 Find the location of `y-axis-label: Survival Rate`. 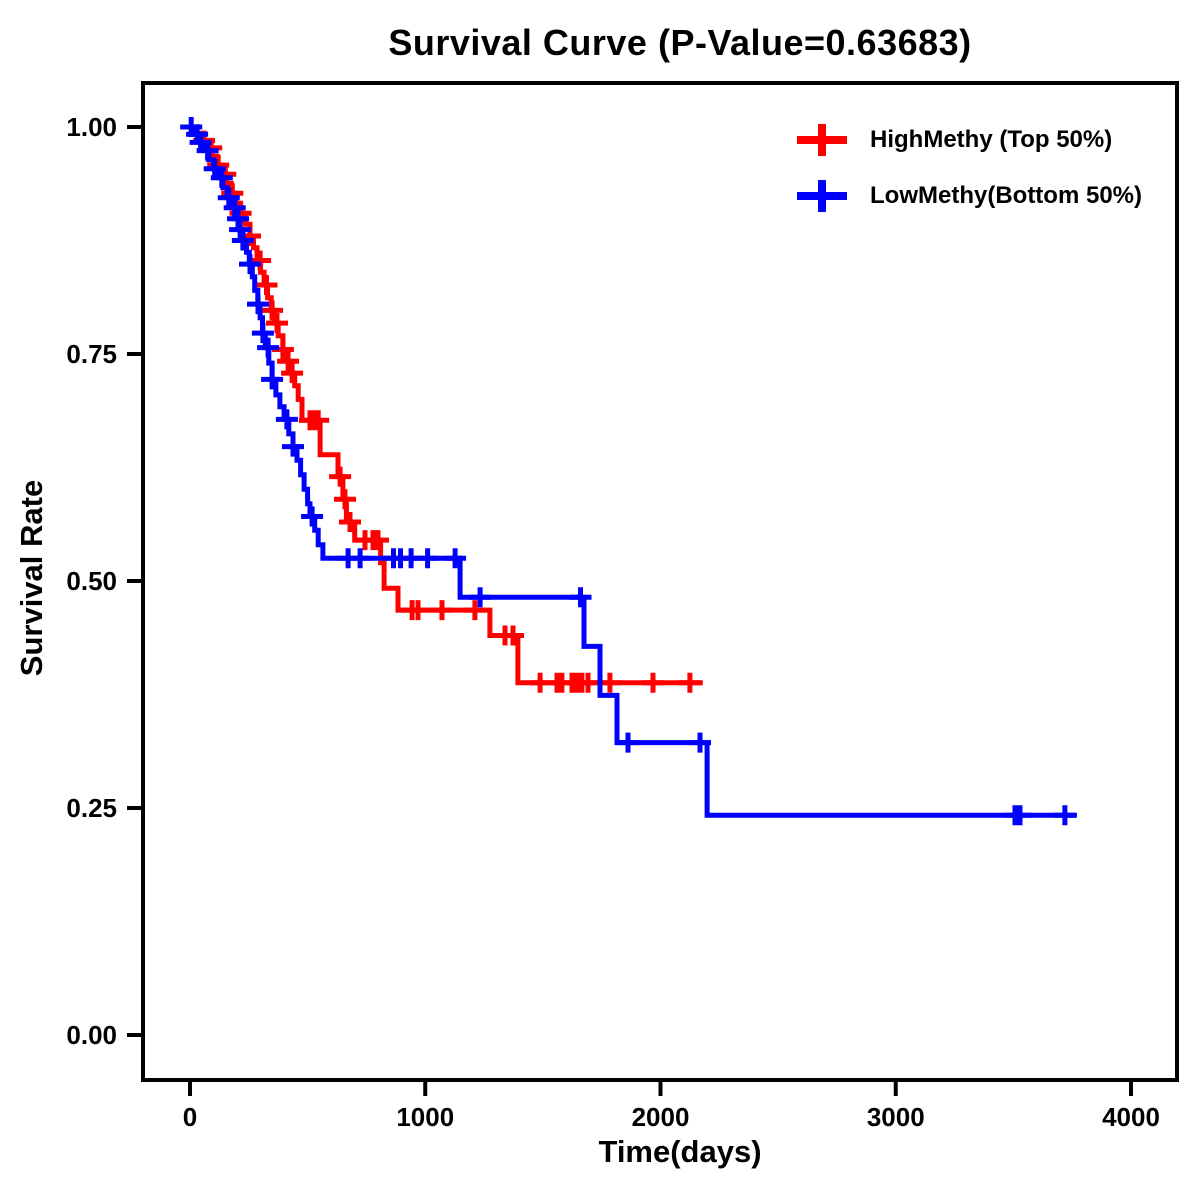

y-axis-label: Survival Rate is located at coordinates (31, 578).